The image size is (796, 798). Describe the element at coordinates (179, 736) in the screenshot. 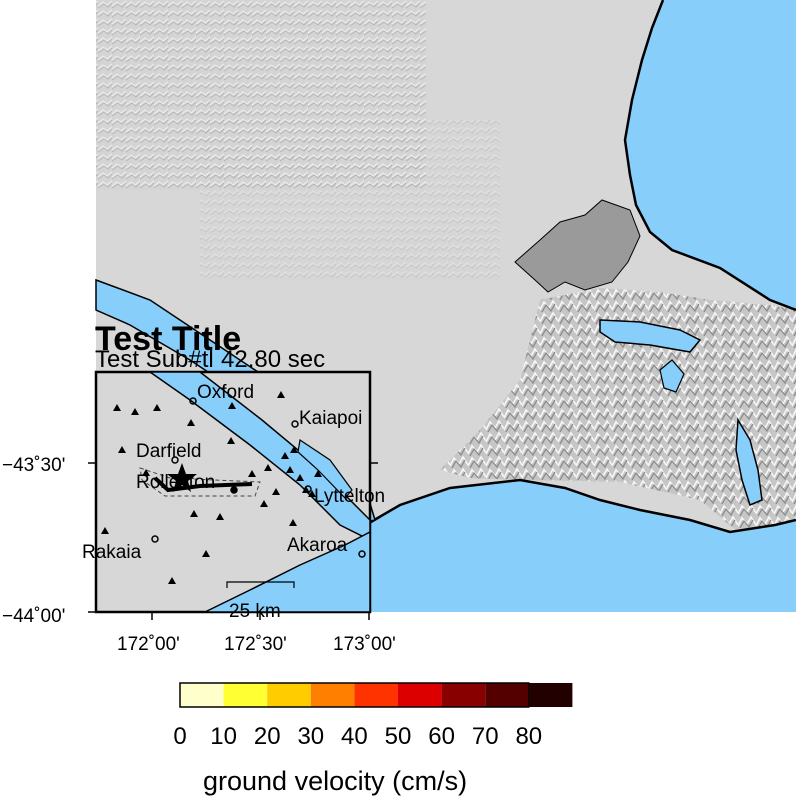

I see `colorbar-tick-label: 0` at that location.